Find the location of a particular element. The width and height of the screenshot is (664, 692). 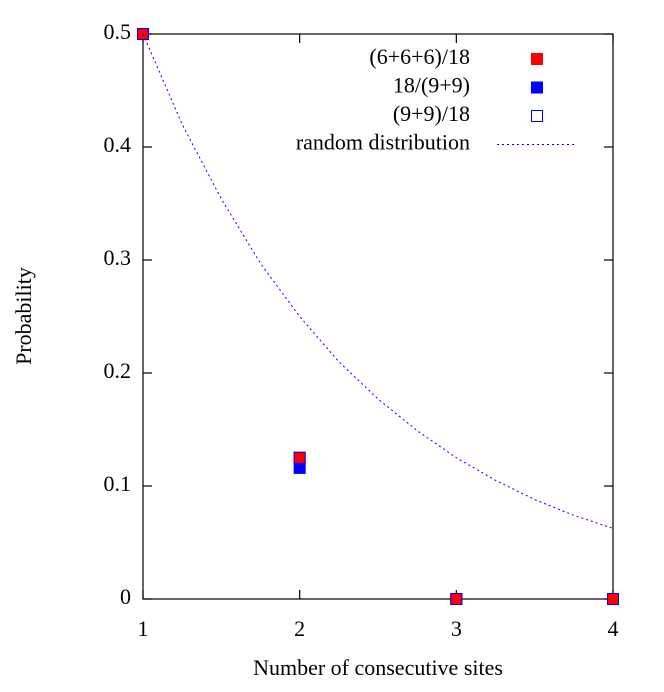

y-tick-label: 0.2 is located at coordinates (118, 370).